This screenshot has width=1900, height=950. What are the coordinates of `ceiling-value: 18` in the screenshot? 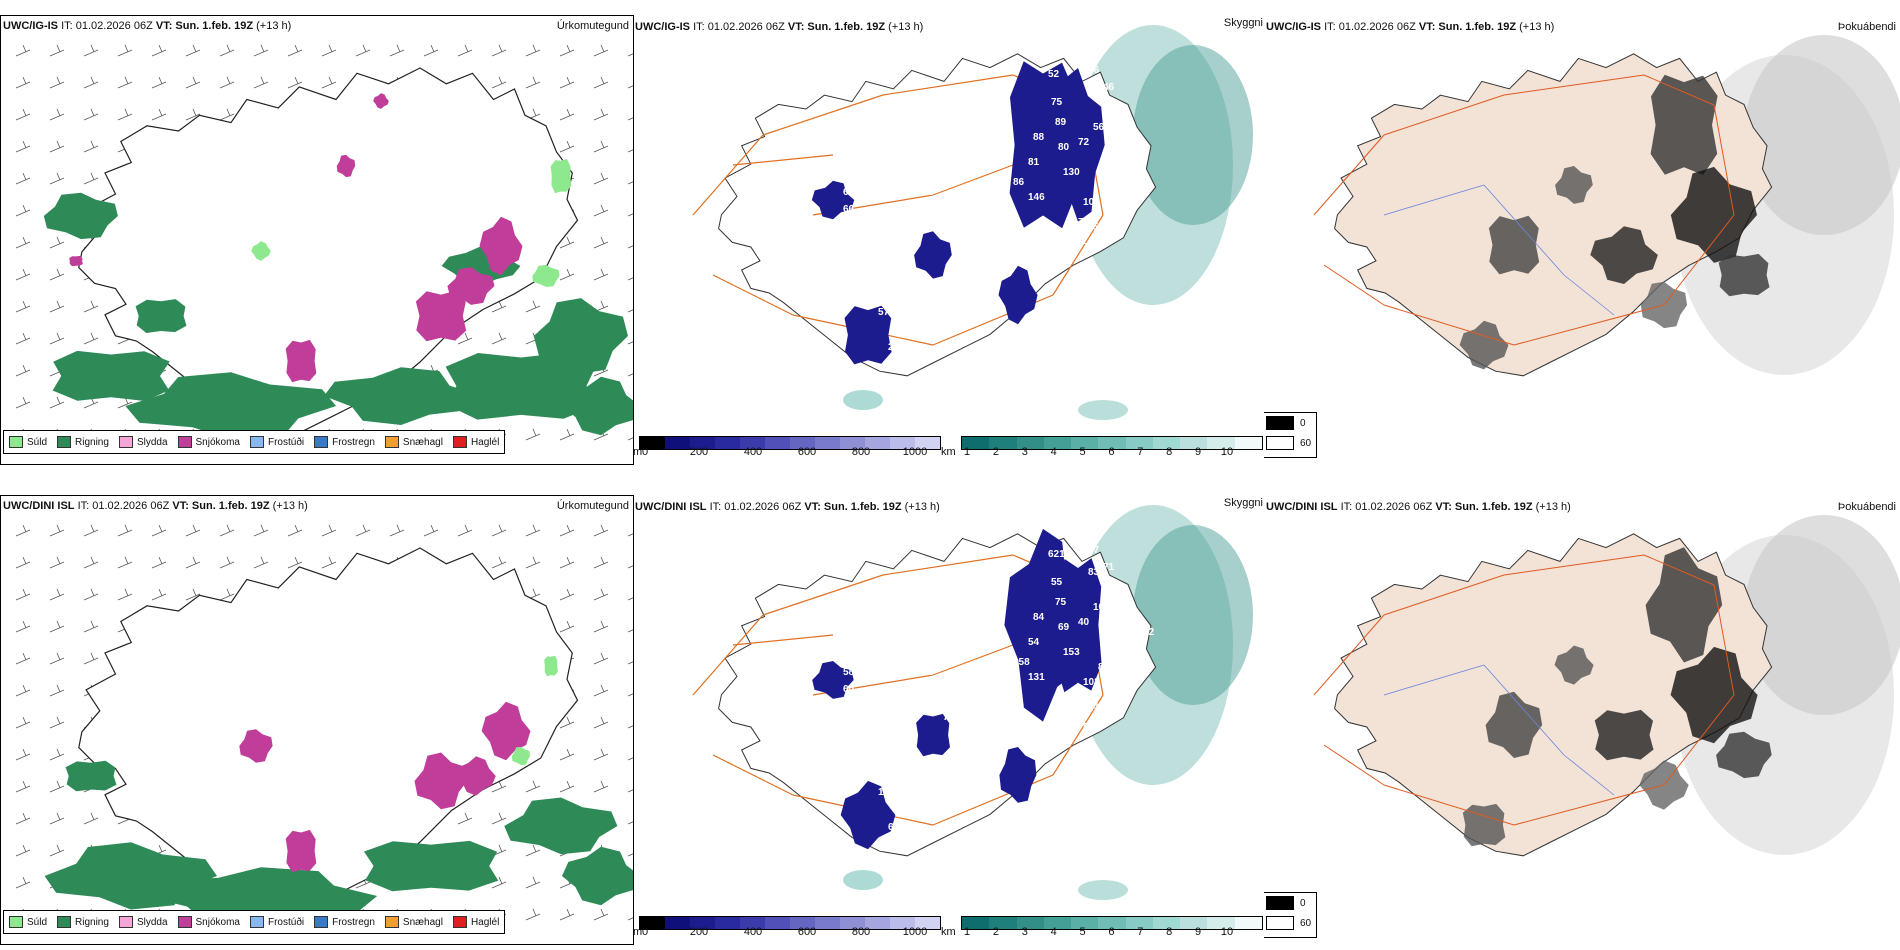 It's located at (929, 672).